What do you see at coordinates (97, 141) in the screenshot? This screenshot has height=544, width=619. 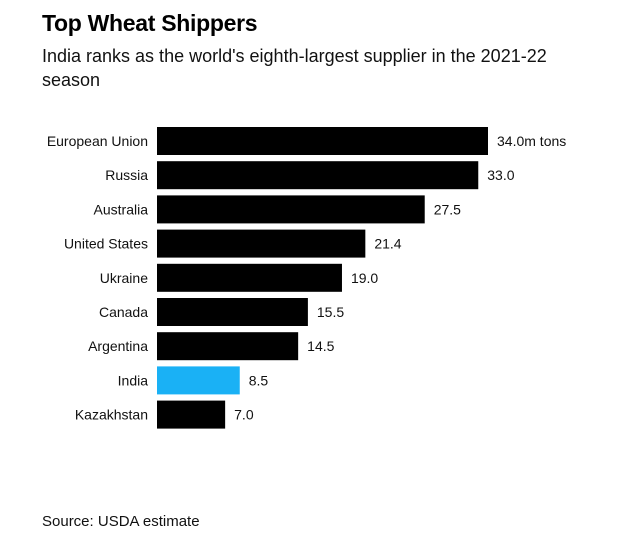 I see `category-label: European Union` at bounding box center [97, 141].